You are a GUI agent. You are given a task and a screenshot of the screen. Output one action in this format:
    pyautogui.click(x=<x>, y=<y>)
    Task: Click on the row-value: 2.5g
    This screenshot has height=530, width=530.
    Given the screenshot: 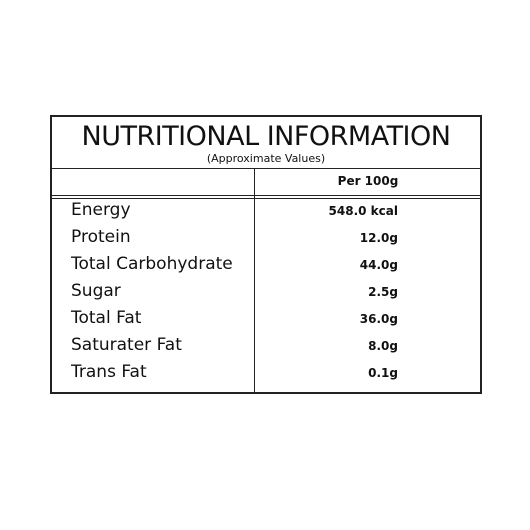 What is the action you would take?
    pyautogui.click(x=383, y=292)
    